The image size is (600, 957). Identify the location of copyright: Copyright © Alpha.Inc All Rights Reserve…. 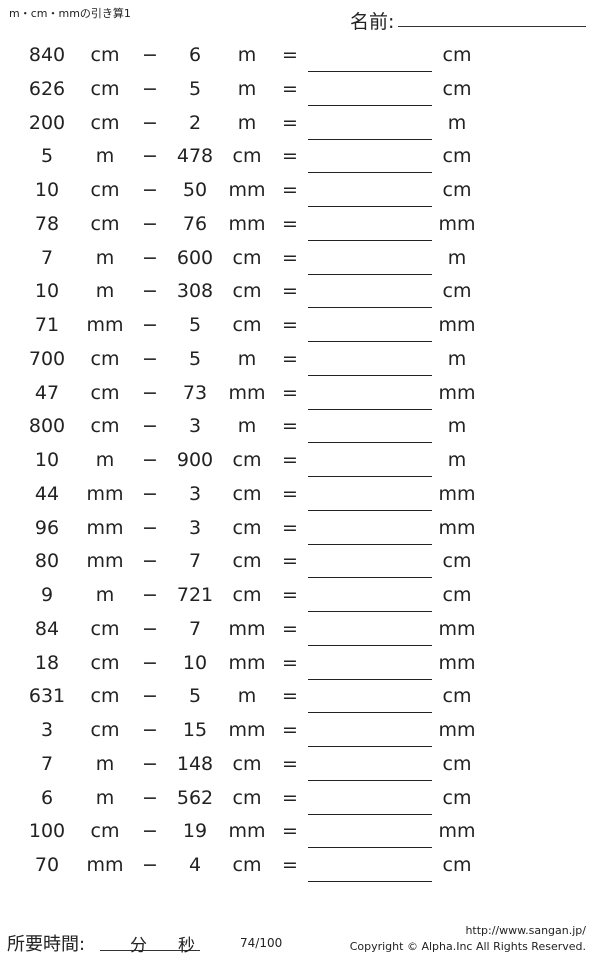
(467, 946).